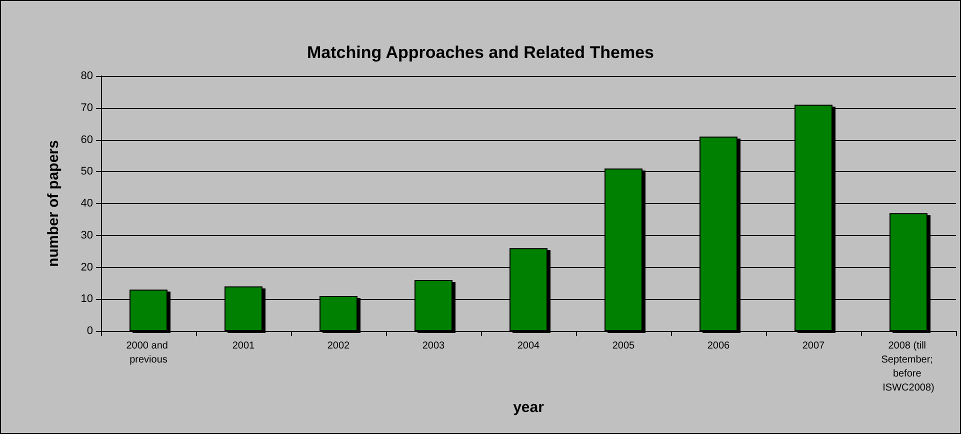 This screenshot has width=961, height=434. Describe the element at coordinates (434, 346) in the screenshot. I see `x-tick-label: 2003` at that location.